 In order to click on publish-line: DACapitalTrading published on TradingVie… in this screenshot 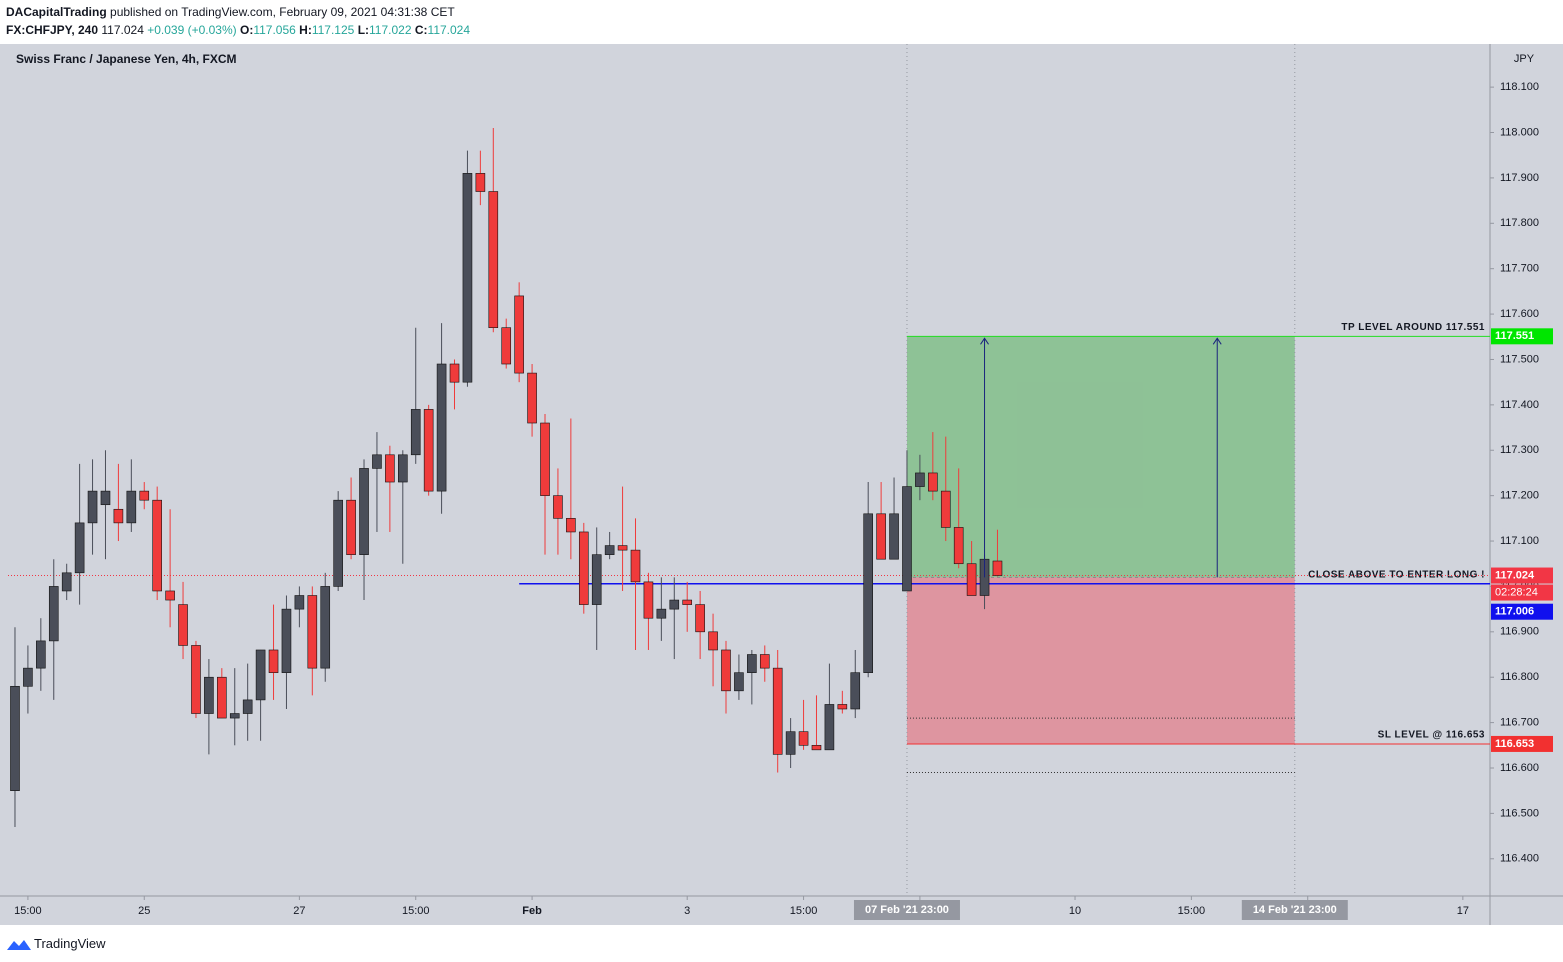, I will do `click(230, 12)`.